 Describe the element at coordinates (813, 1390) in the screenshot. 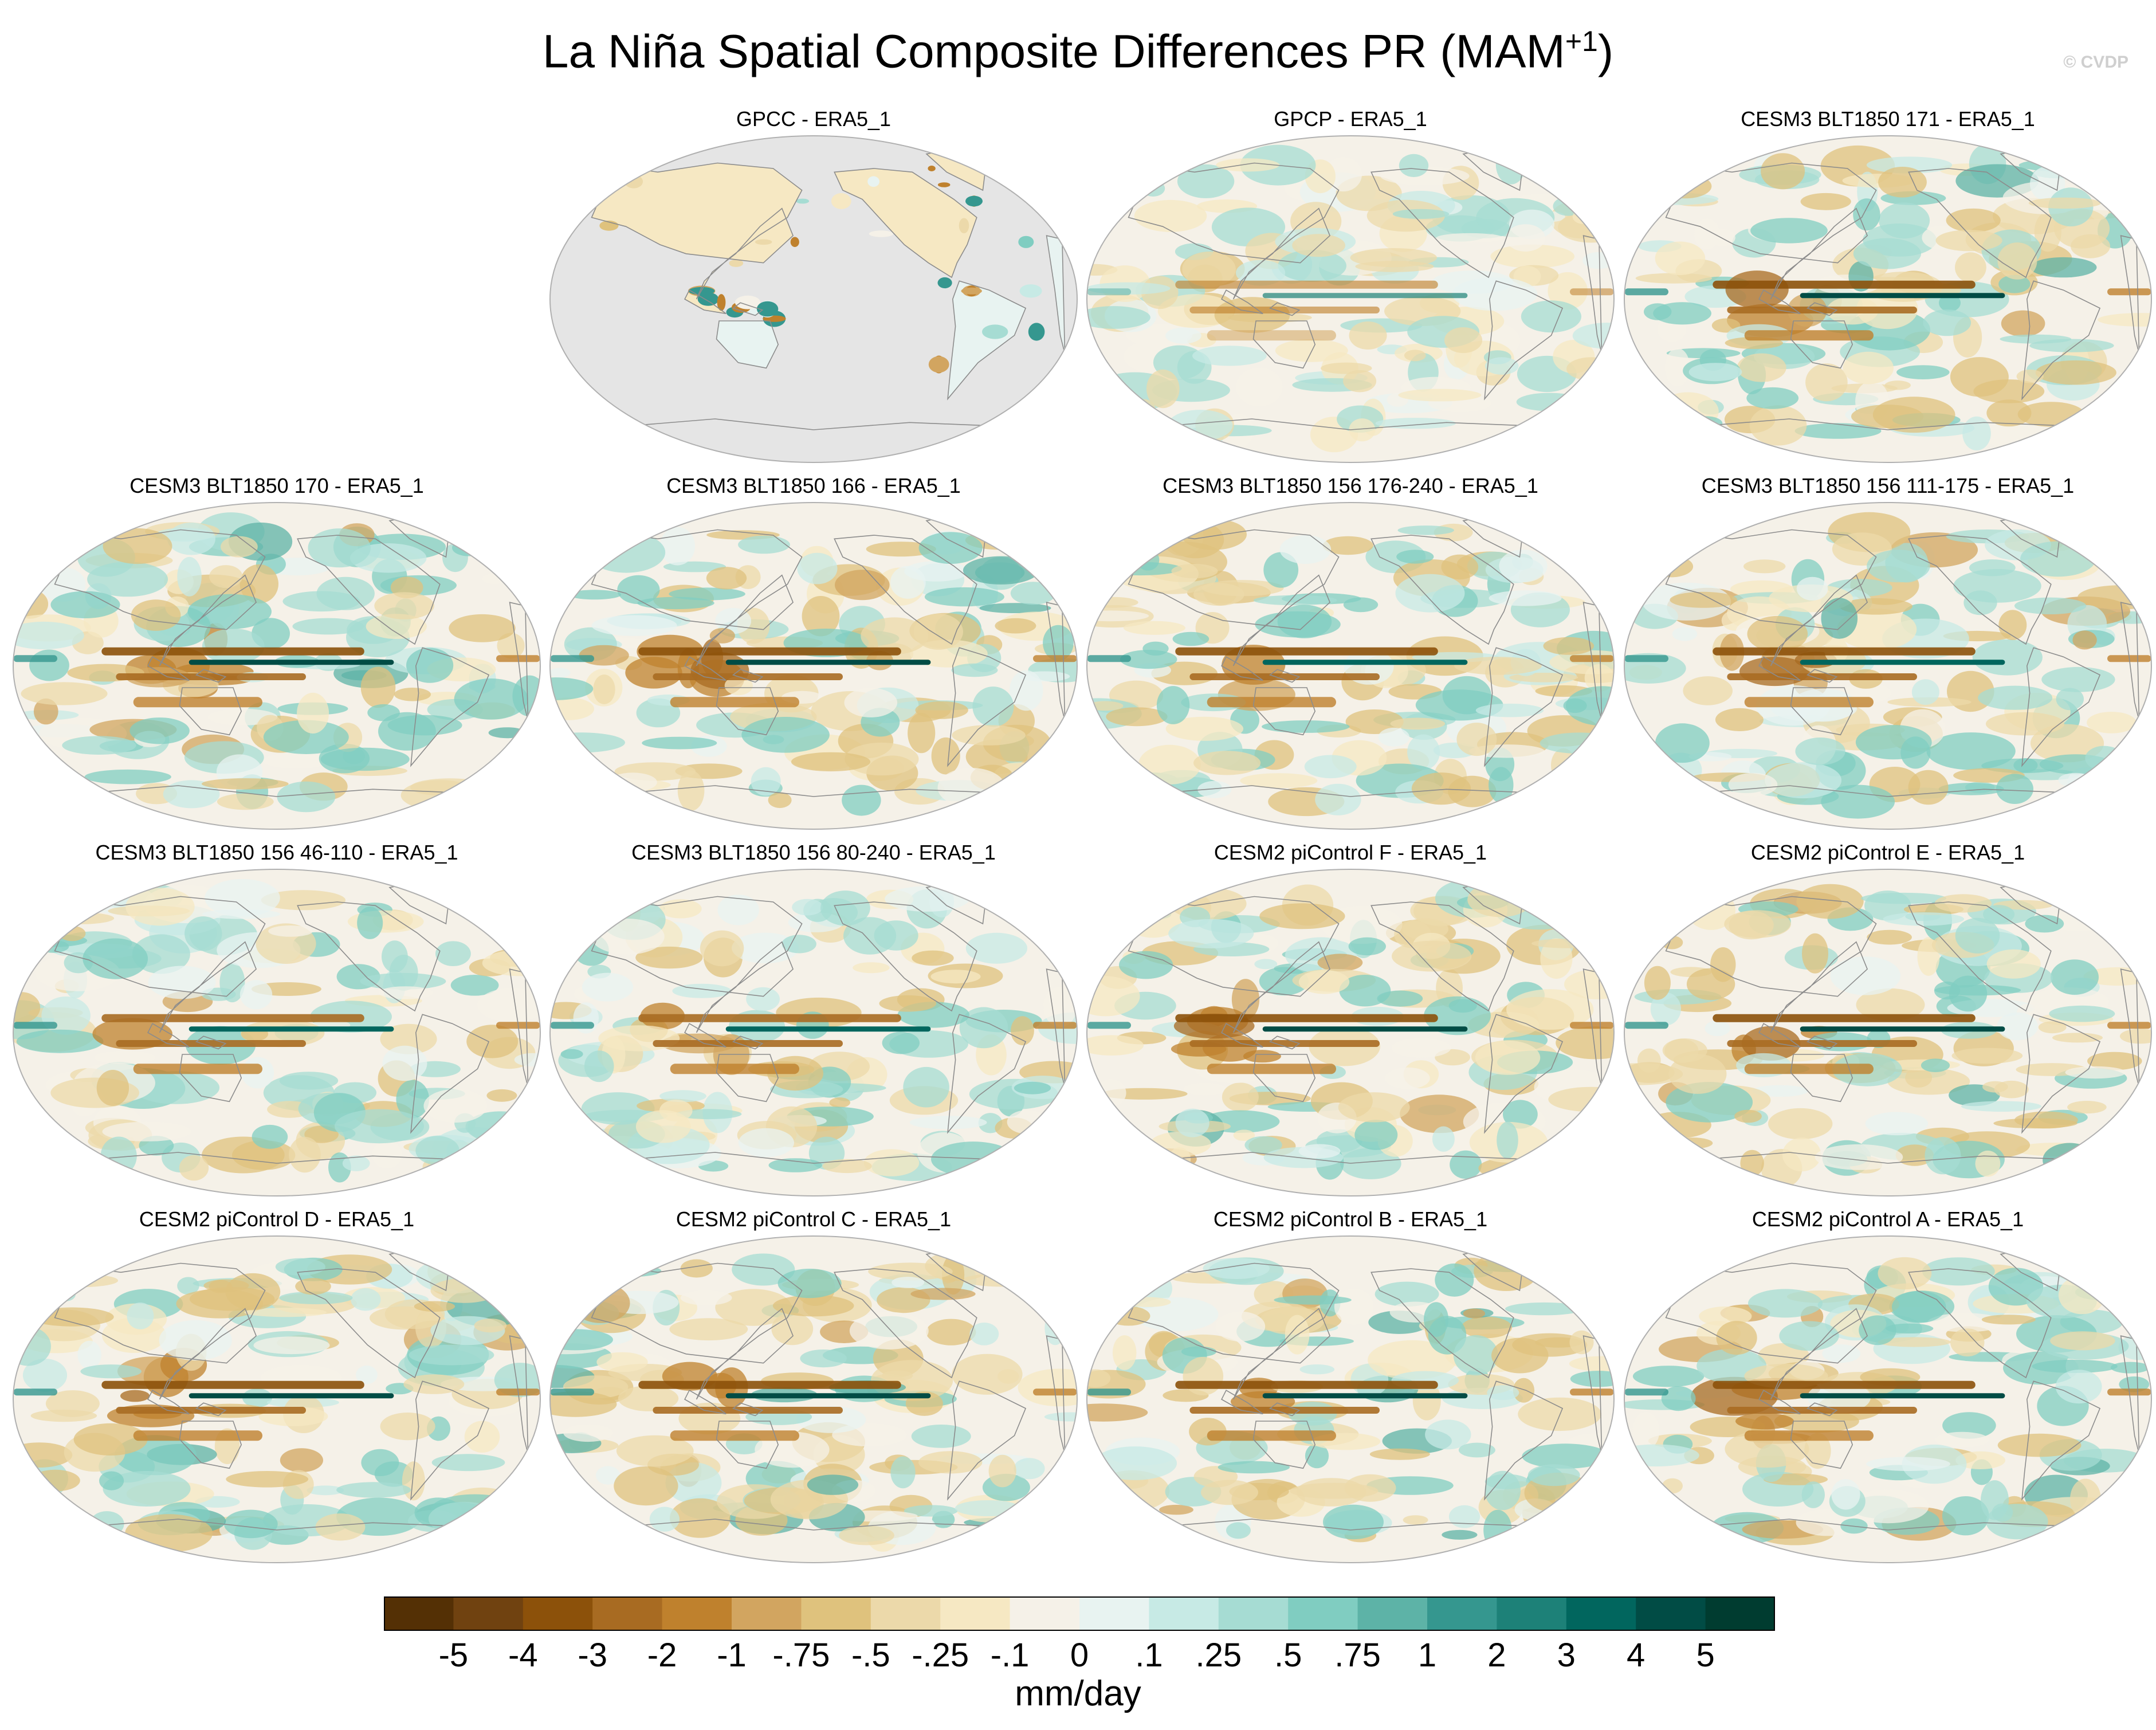

I see `map-panel: CESM2 piControl C - ERA5_1` at that location.